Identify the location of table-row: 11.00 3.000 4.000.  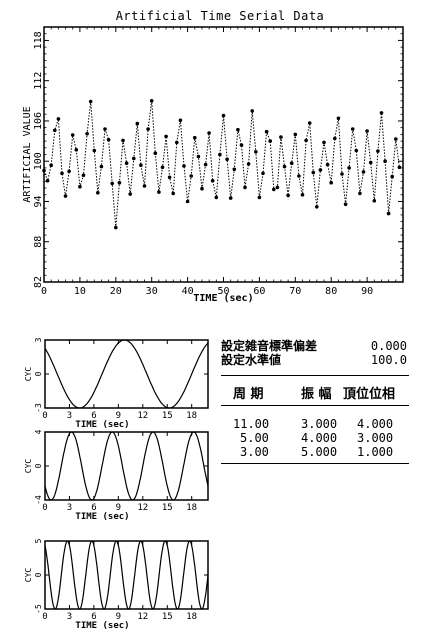
(316, 424).